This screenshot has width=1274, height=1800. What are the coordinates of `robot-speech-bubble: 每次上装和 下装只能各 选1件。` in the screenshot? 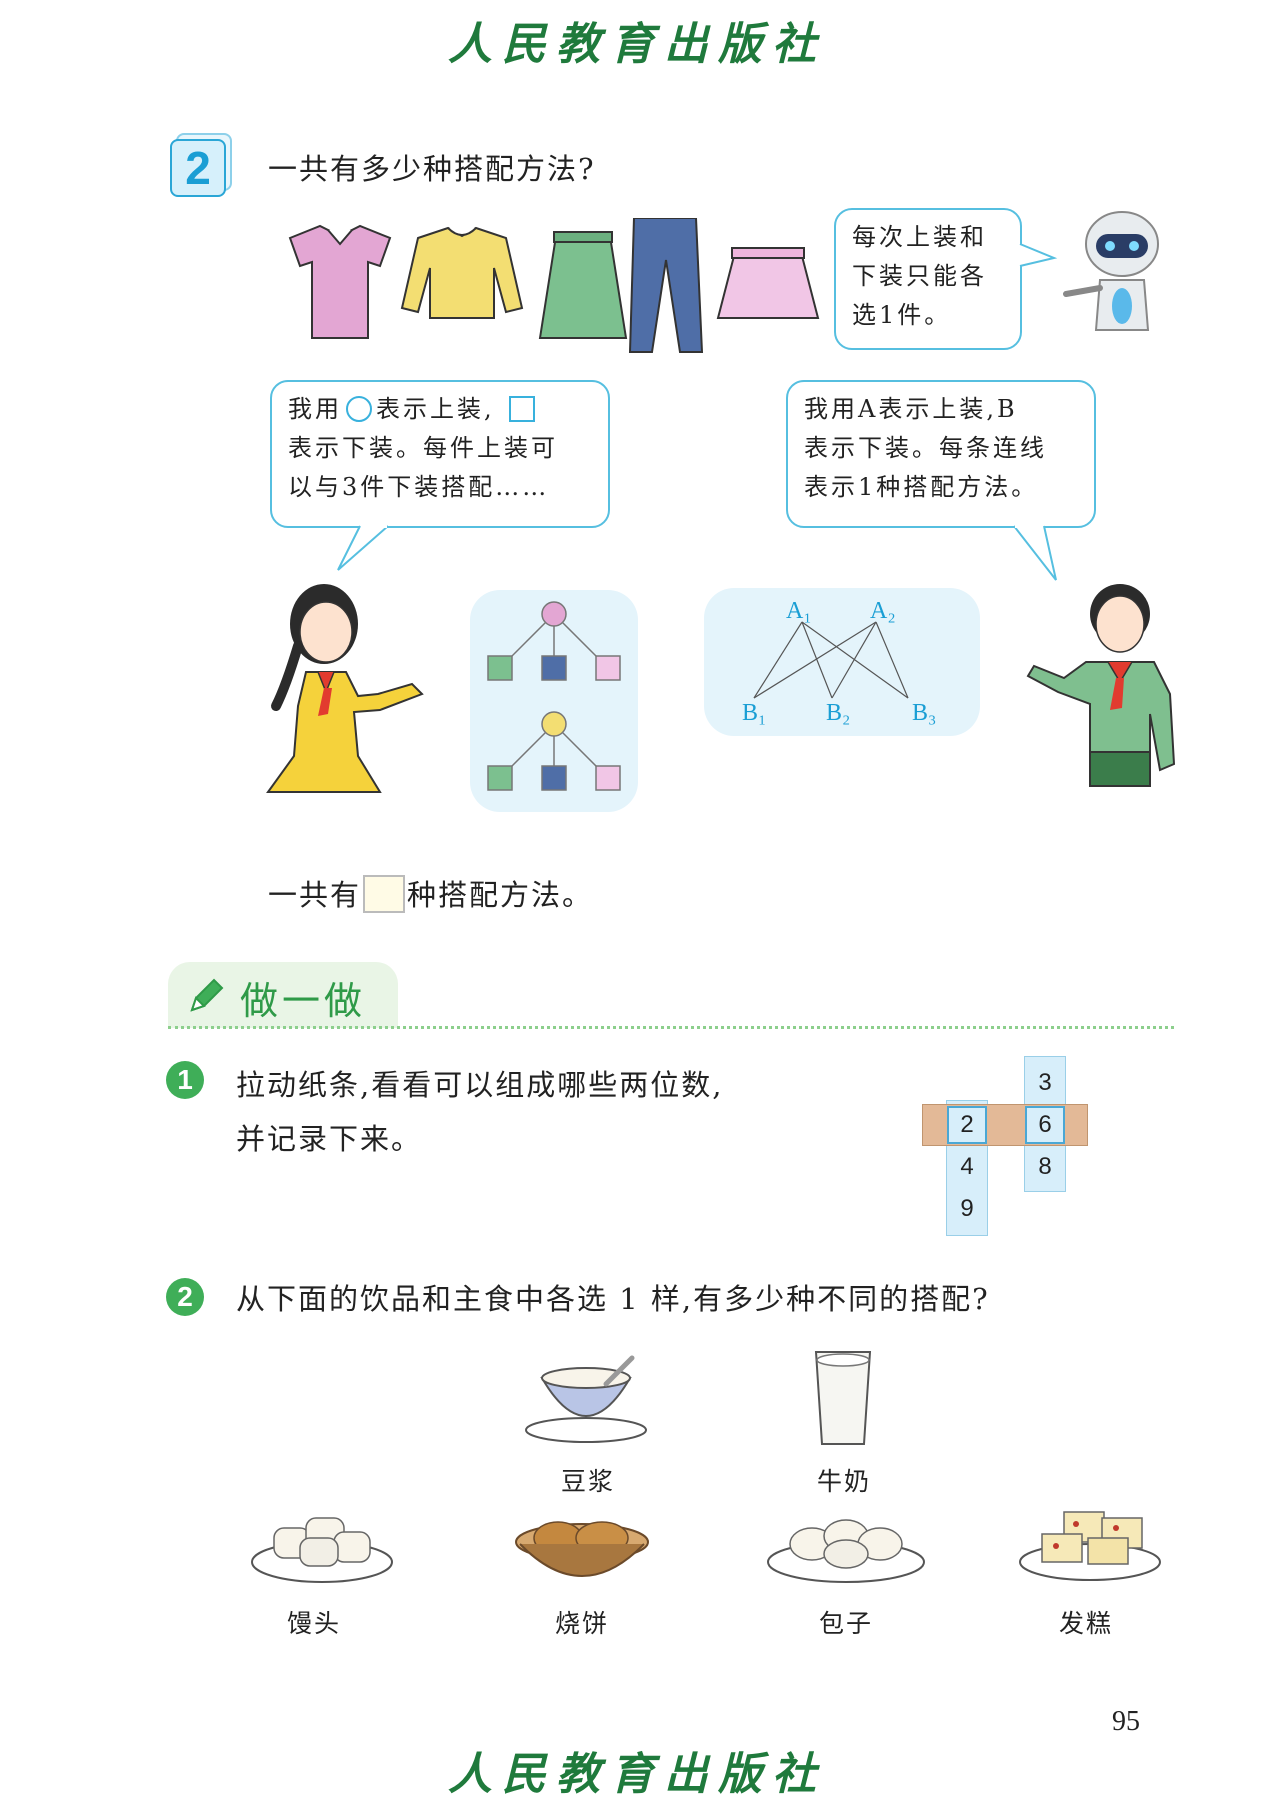 It's located at (928, 279).